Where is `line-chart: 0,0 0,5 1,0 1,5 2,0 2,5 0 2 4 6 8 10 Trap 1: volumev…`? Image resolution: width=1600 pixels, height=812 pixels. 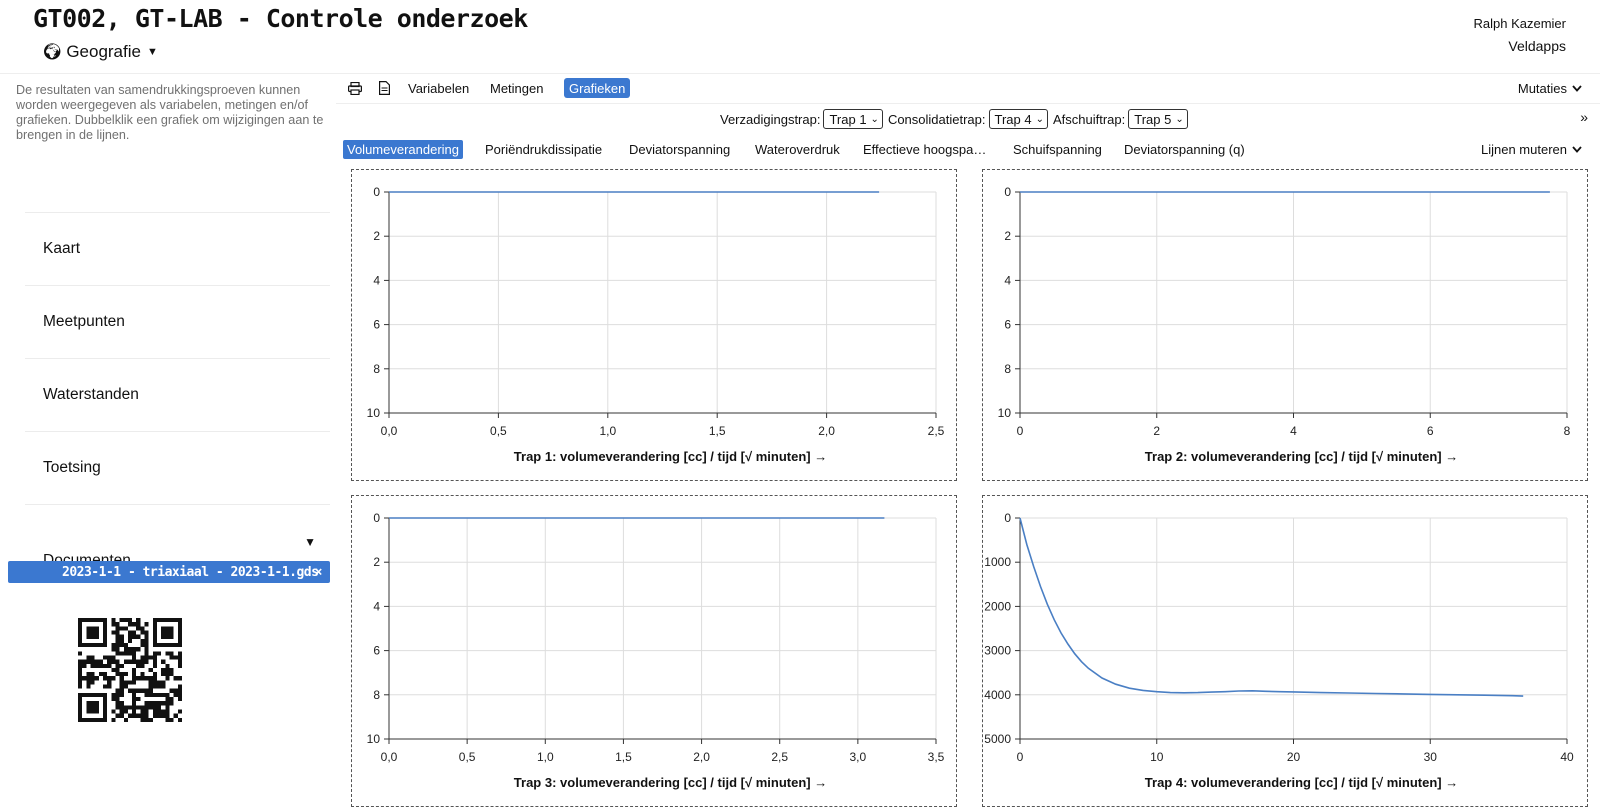
line-chart: 0,0 0,5 1,0 1,5 2,0 2,5 0 2 4 6 8 10 Trap 1: volumev… is located at coordinates (656, 324).